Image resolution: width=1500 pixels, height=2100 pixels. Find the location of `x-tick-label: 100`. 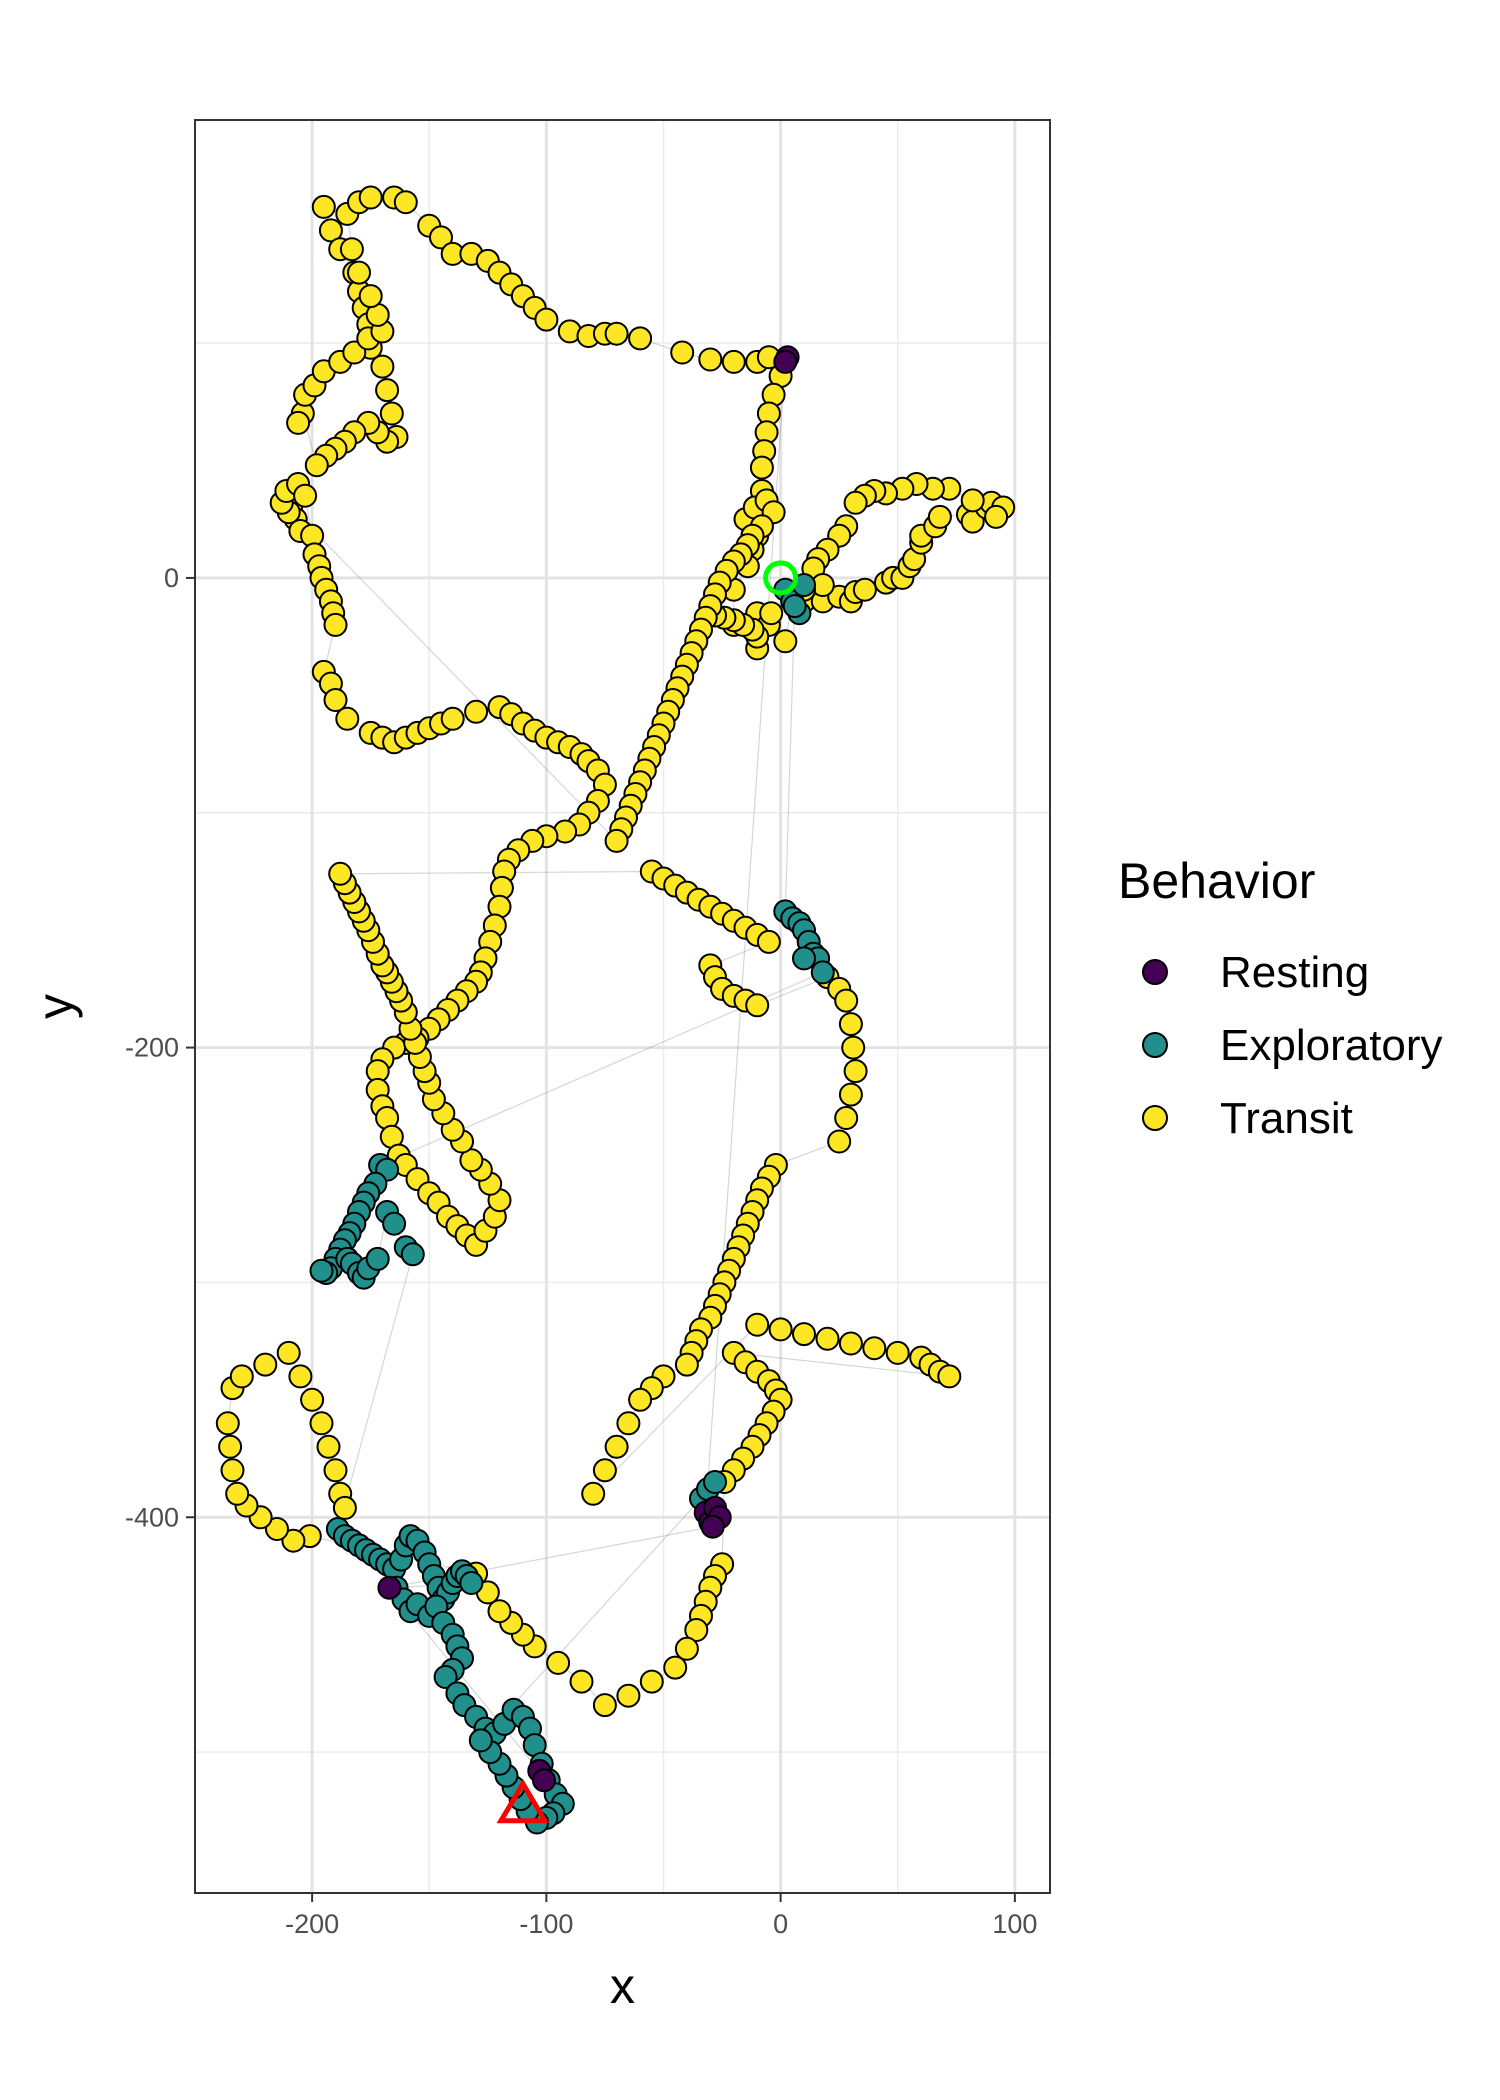

x-tick-label: 100 is located at coordinates (1014, 1924).